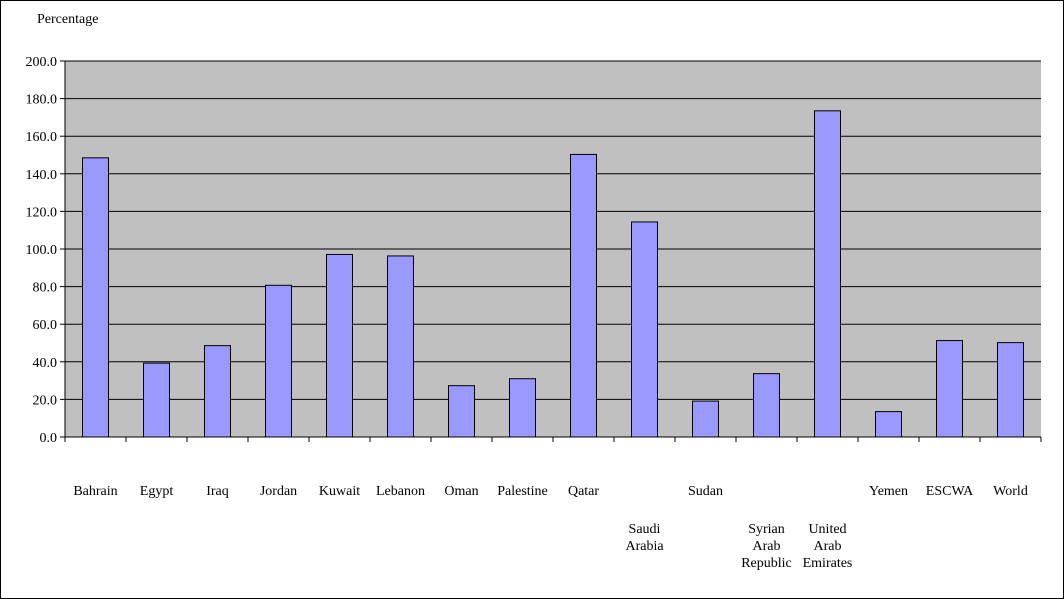 Image resolution: width=1064 pixels, height=599 pixels. Describe the element at coordinates (67, 19) in the screenshot. I see `y-axis-title: Percentage` at that location.